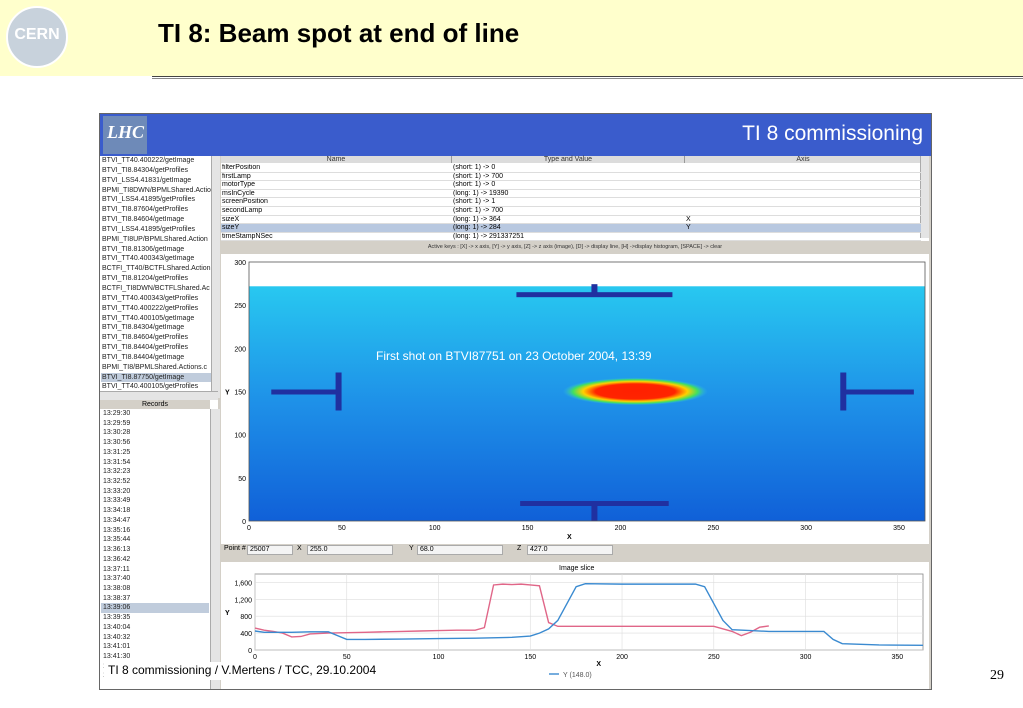 The height and width of the screenshot is (708, 1023). Describe the element at coordinates (489, 236) in the screenshot. I see `table-cell: (long: 1) -> 291337251` at that location.